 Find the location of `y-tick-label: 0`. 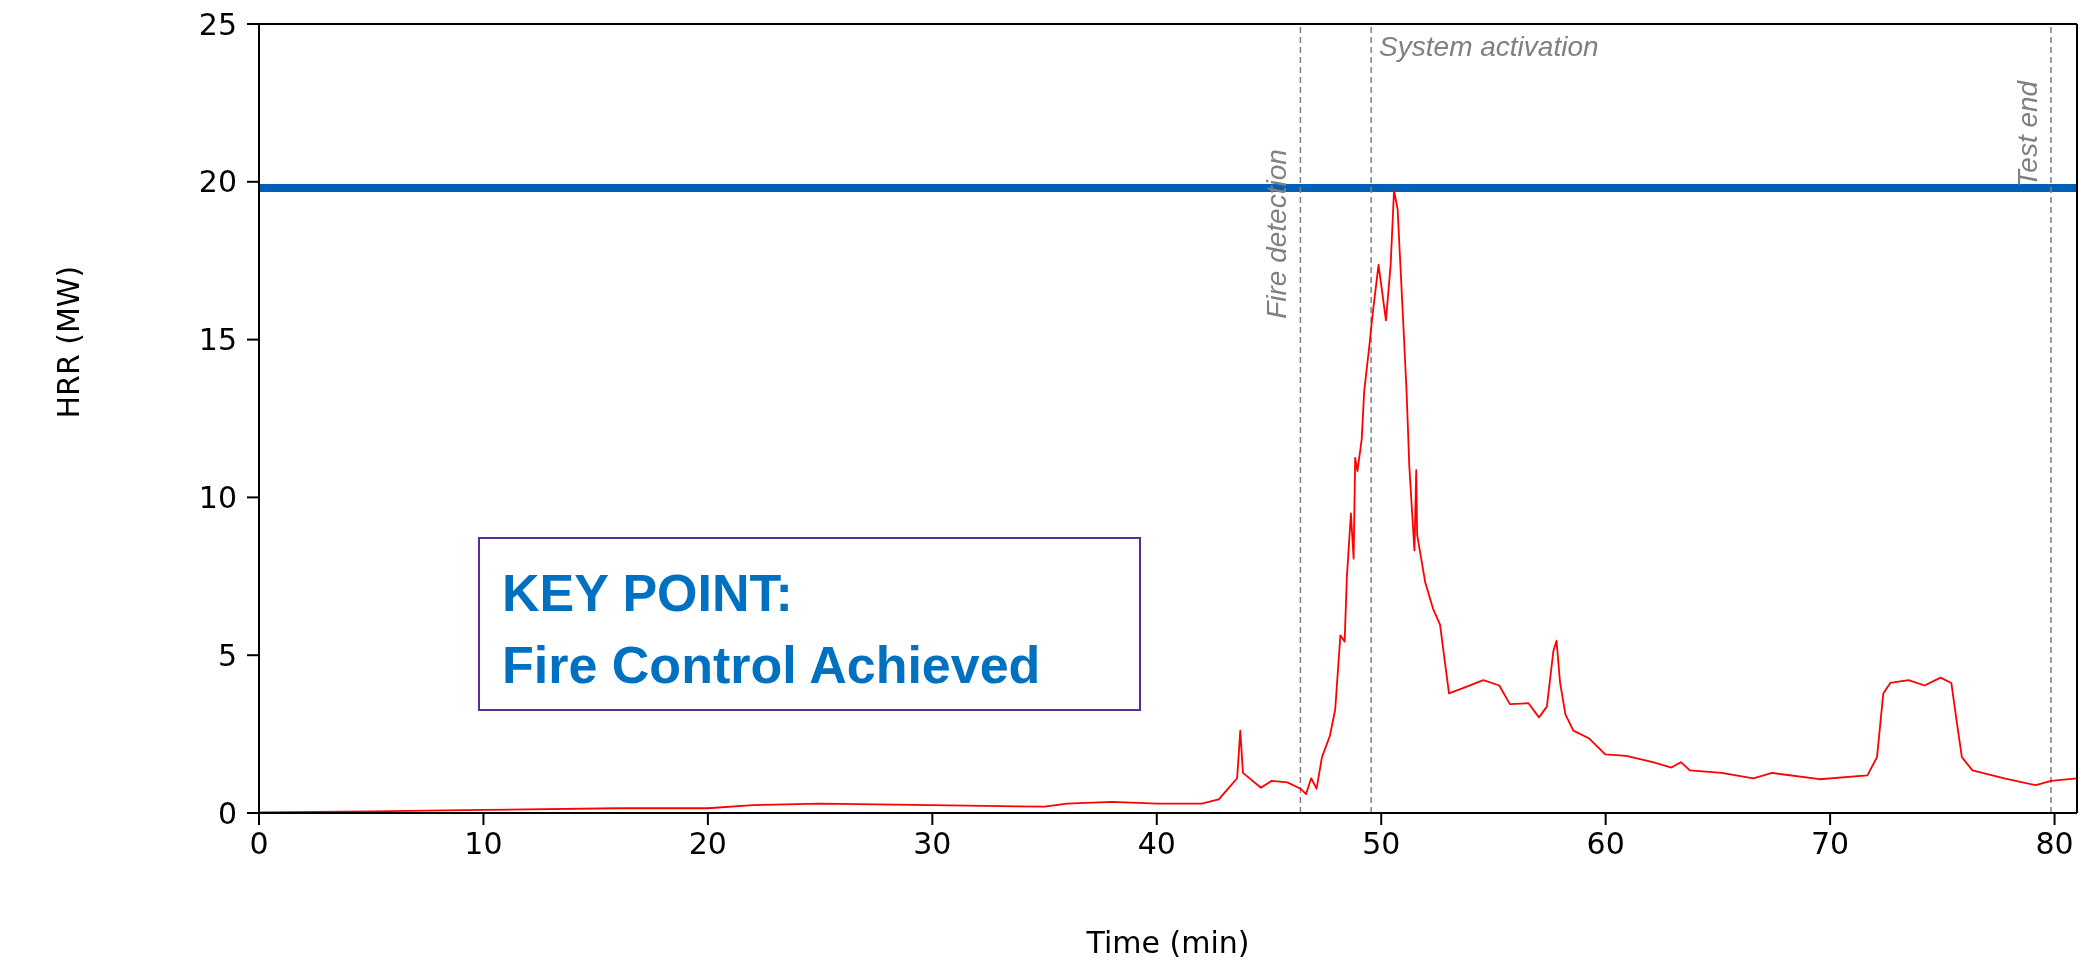

y-tick-label: 0 is located at coordinates (227, 813).